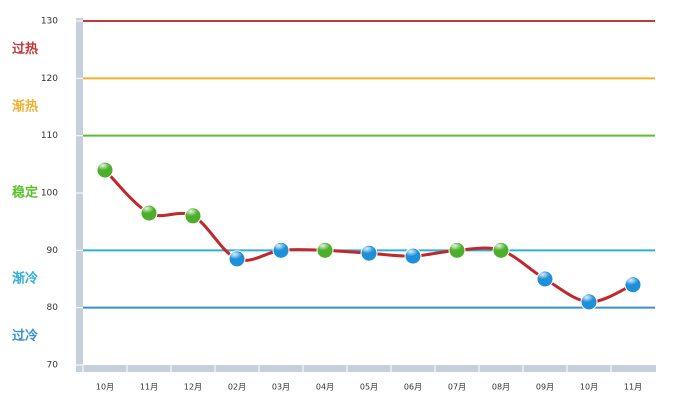 This screenshot has height=408, width=681. What do you see at coordinates (53, 251) in the screenshot?
I see `y-tick-label: 90` at bounding box center [53, 251].